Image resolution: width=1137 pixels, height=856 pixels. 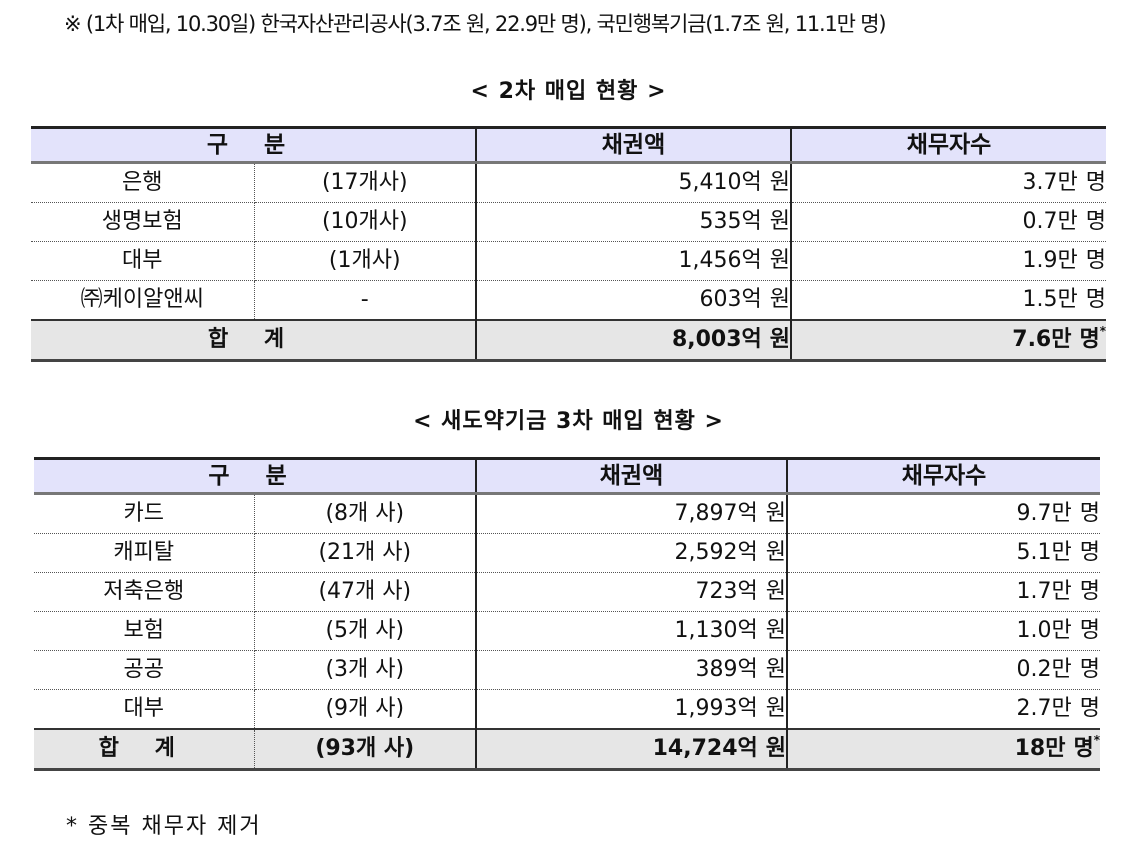 I want to click on row-category: 공공, so click(x=144, y=670).